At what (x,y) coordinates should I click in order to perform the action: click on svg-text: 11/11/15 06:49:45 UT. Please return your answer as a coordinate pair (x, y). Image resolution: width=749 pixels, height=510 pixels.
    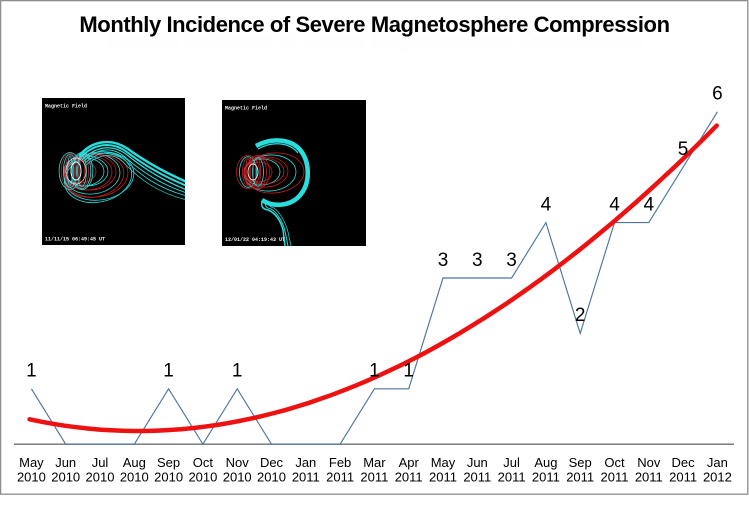
    Looking at the image, I should click on (75, 240).